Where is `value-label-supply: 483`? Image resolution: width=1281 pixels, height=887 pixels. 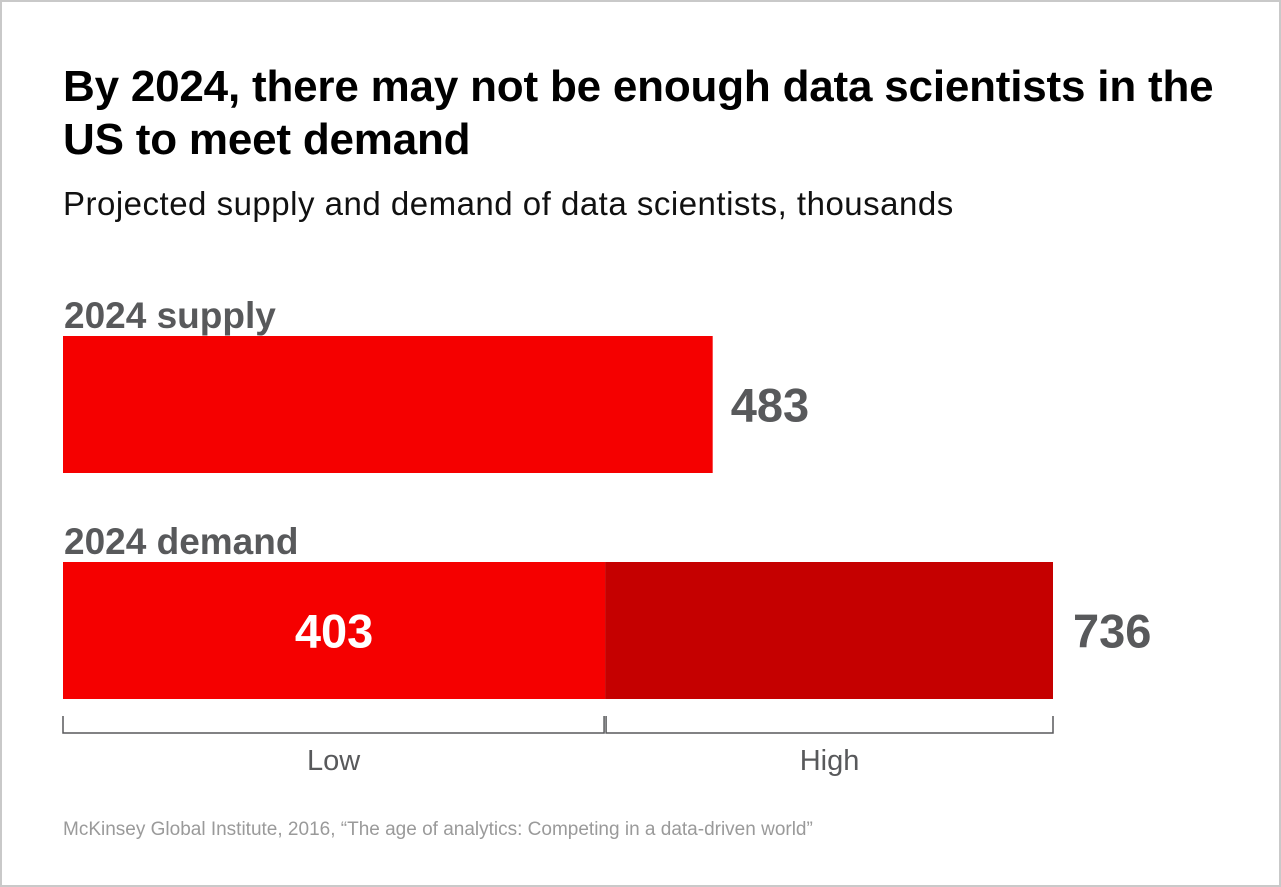 value-label-supply: 483 is located at coordinates (770, 405).